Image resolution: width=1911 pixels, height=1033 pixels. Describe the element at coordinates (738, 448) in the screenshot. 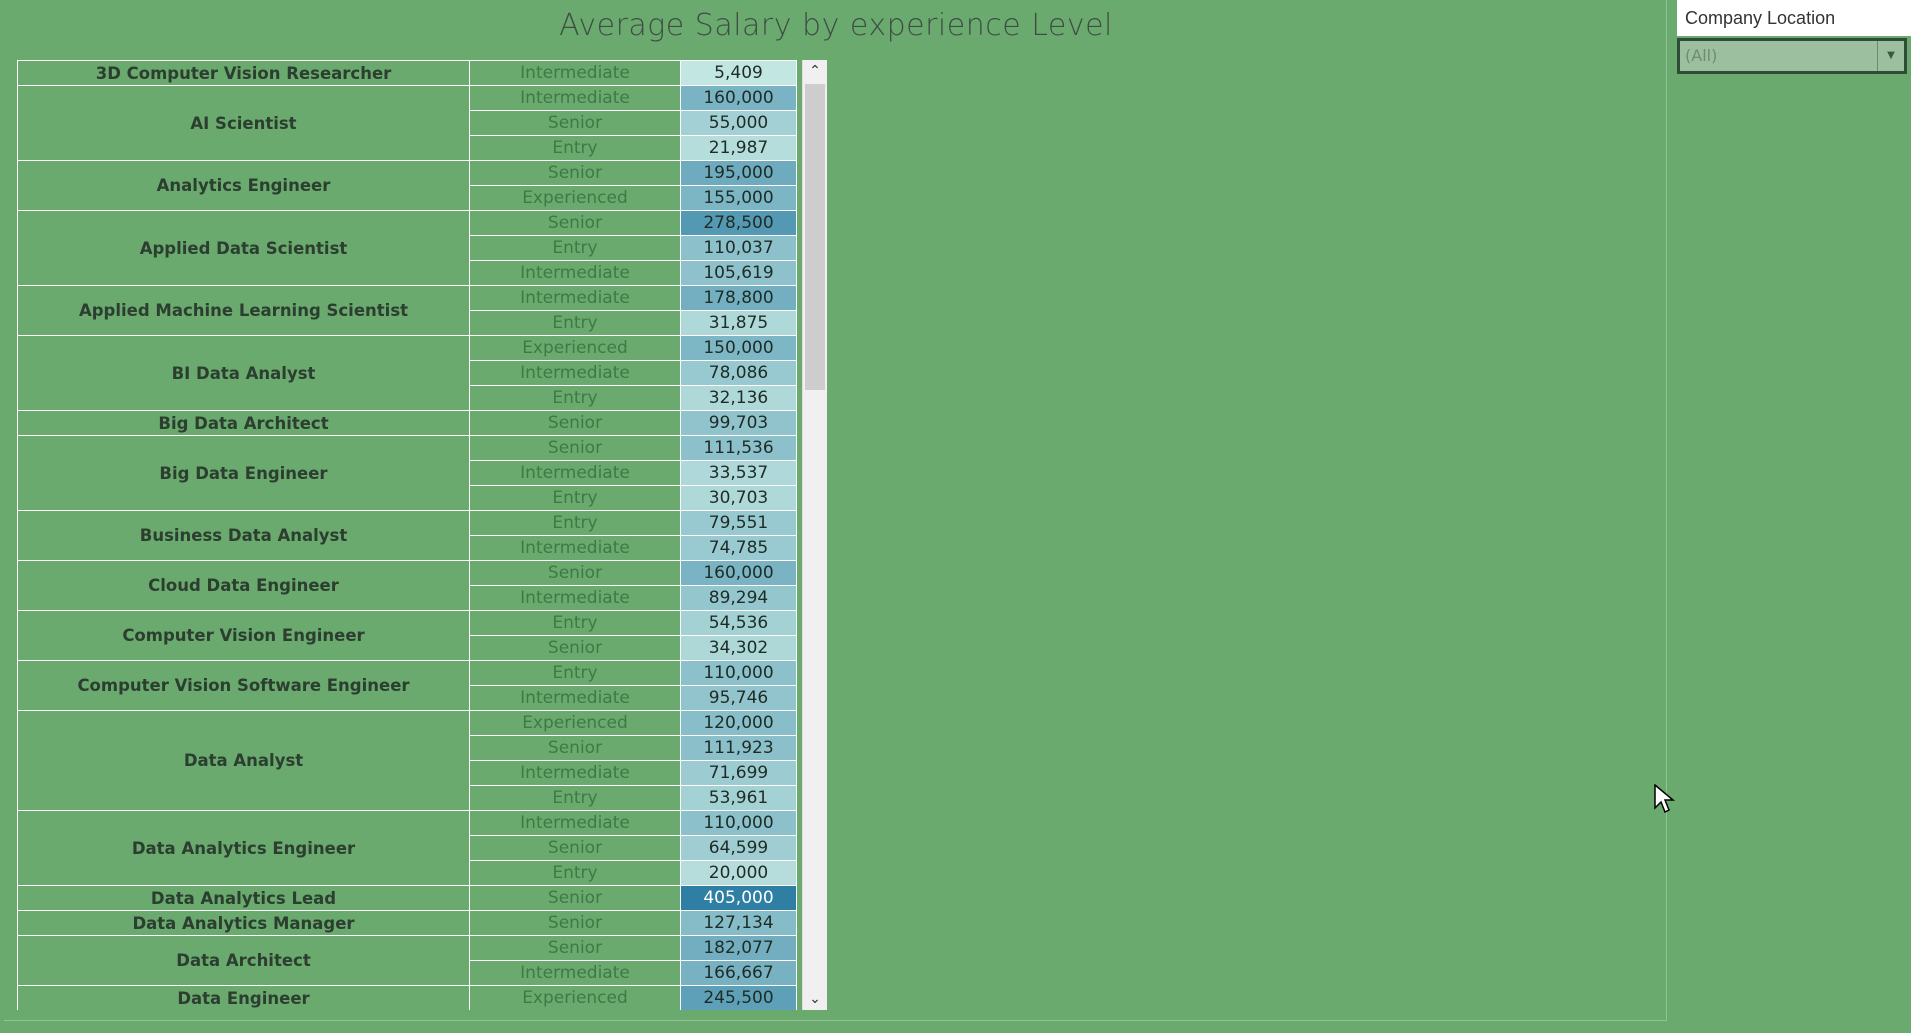

I see `salary-value-cell: 111,536` at that location.